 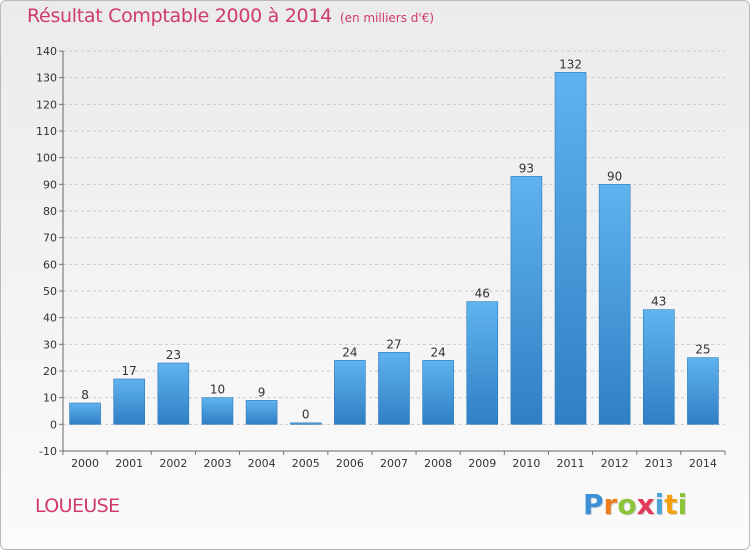 What do you see at coordinates (610, 504) in the screenshot?
I see `logo-letter: r` at bounding box center [610, 504].